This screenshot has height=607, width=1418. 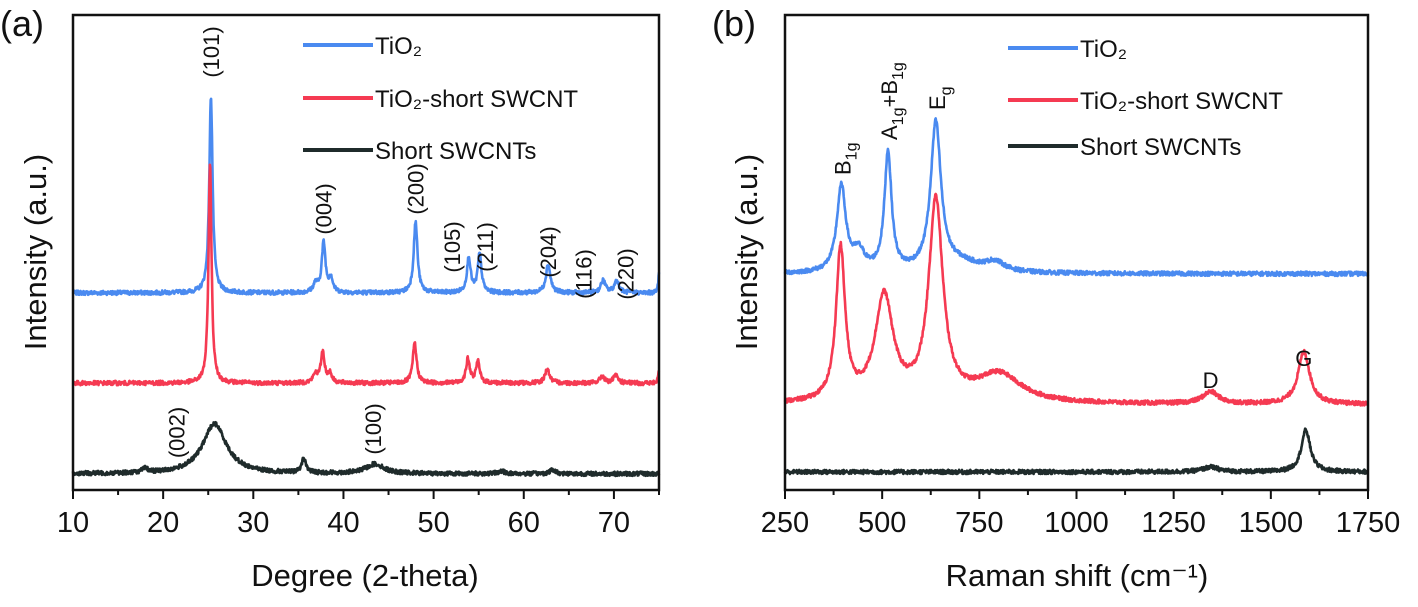 I want to click on peak-label: (200), so click(x=416, y=188).